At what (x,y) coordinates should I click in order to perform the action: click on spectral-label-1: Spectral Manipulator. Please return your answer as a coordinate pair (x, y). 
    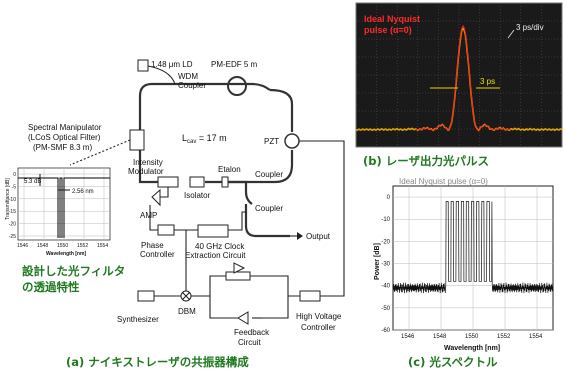
    Looking at the image, I should click on (65, 127).